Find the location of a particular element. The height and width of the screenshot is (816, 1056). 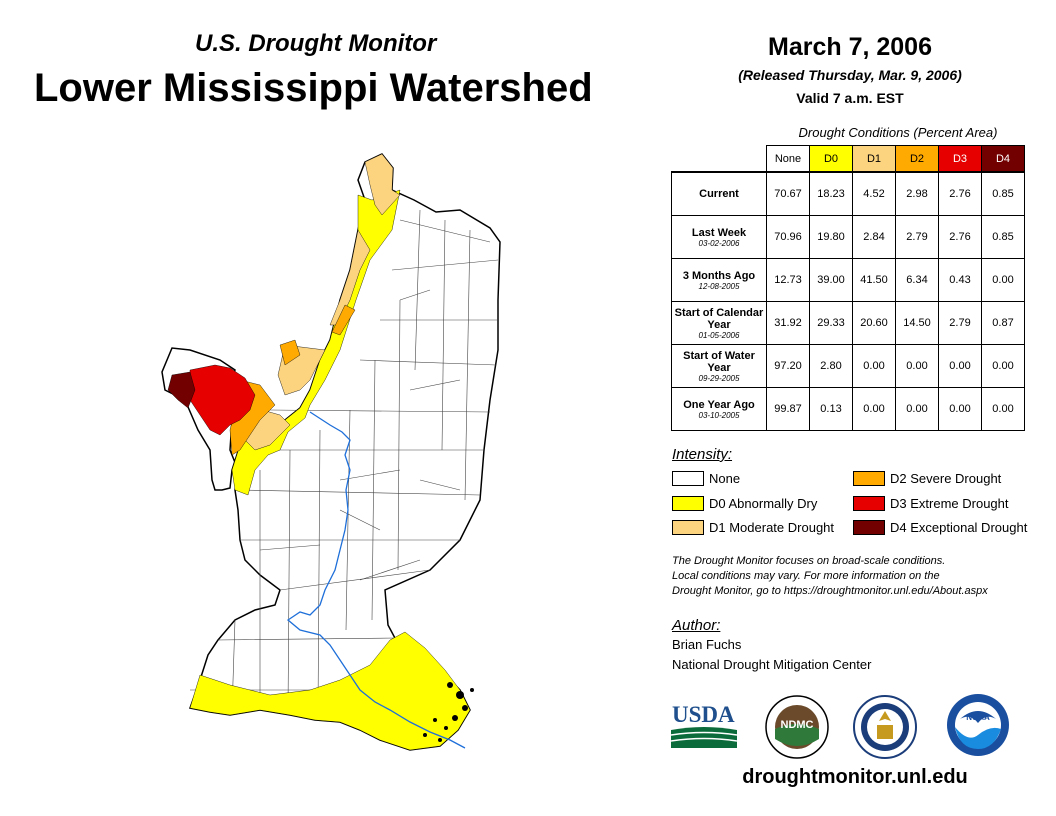

cell: 6.34 is located at coordinates (917, 280).